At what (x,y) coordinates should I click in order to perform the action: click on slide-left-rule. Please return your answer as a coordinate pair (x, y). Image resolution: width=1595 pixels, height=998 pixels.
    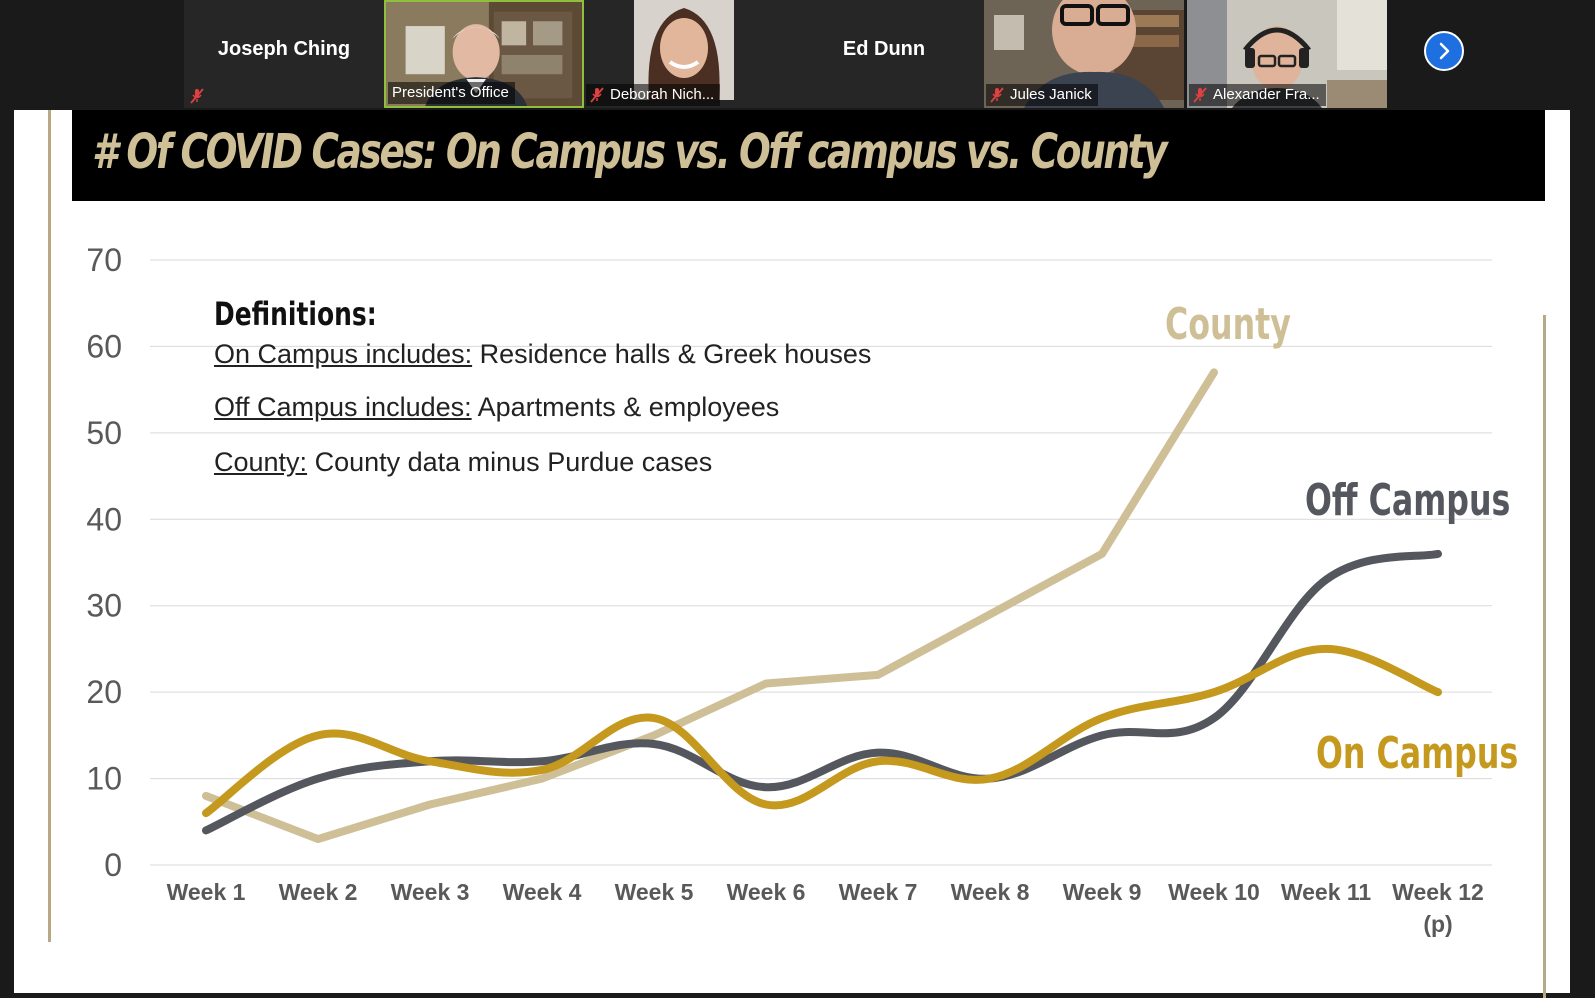
    Looking at the image, I should click on (49, 526).